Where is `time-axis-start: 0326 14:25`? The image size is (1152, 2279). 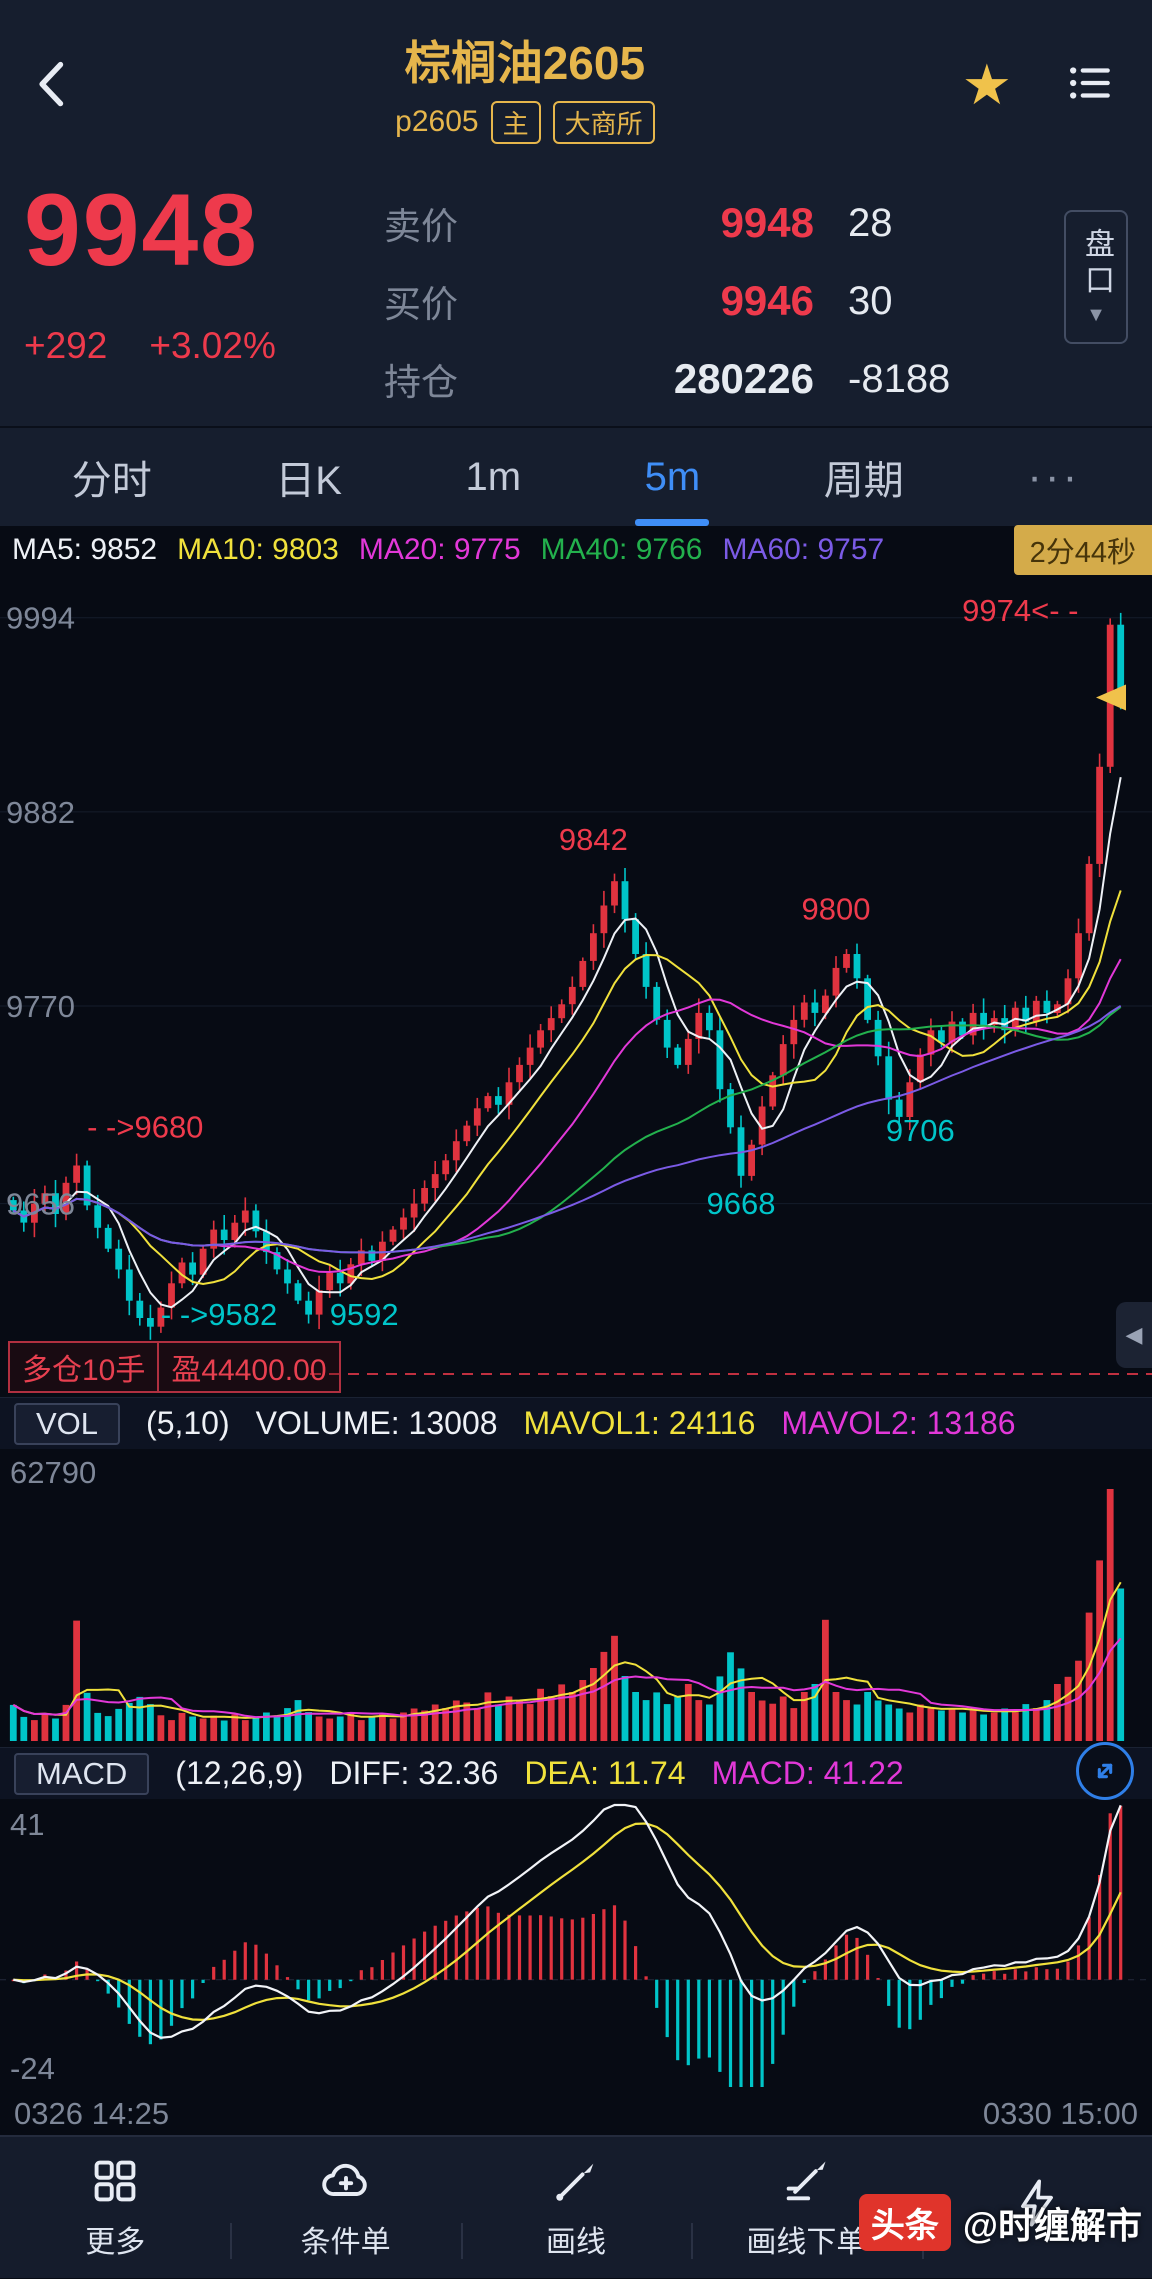
time-axis-start: 0326 14:25 is located at coordinates (92, 2113).